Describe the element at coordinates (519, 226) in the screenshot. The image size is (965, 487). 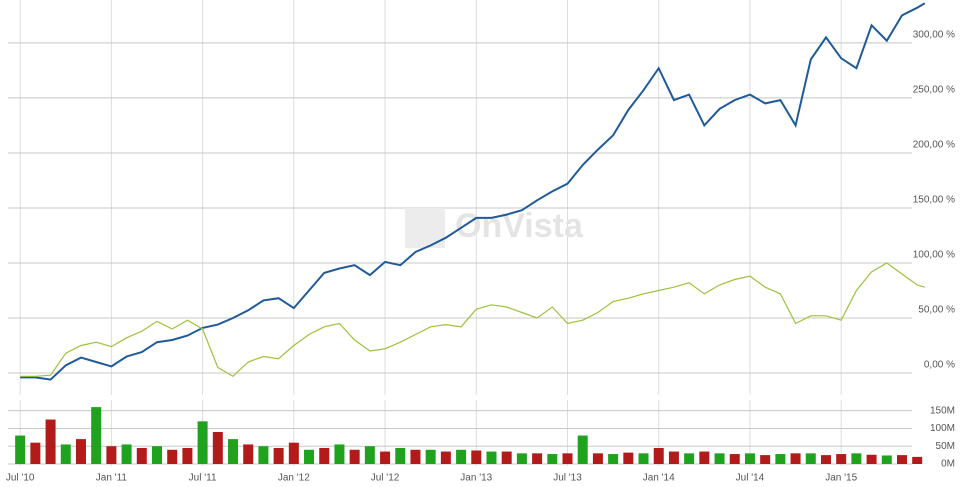
I see `watermark: OnVista` at that location.